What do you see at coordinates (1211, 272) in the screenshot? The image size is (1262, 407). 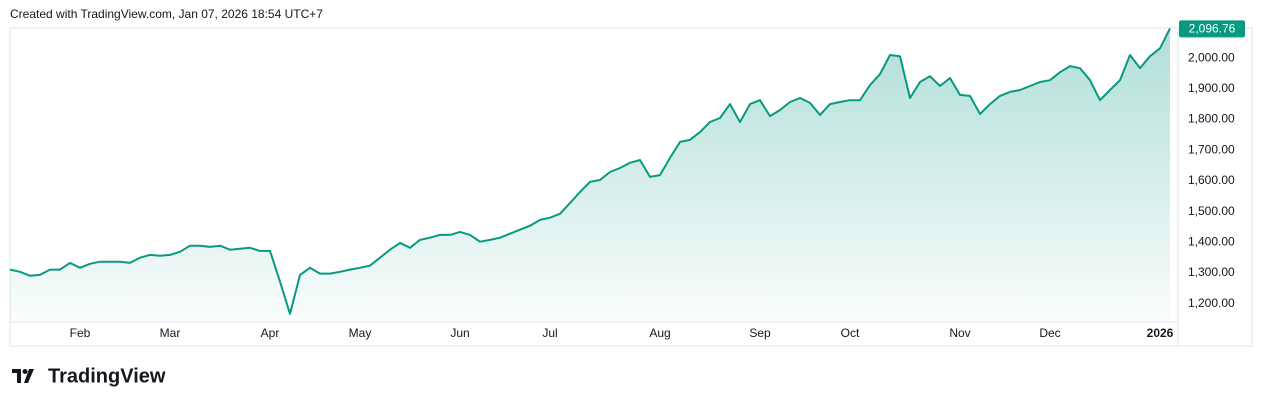 I see `y-tick-label: 1,300.00` at bounding box center [1211, 272].